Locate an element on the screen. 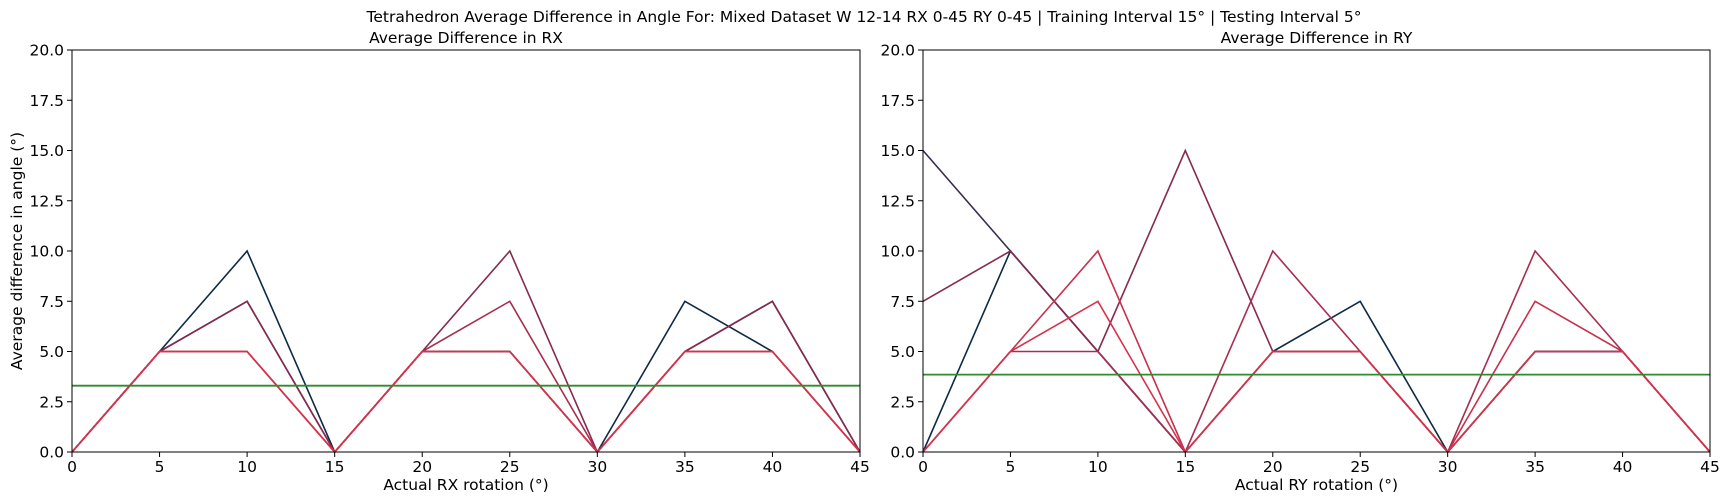  rx-x-tick-label: 15 is located at coordinates (335, 467).